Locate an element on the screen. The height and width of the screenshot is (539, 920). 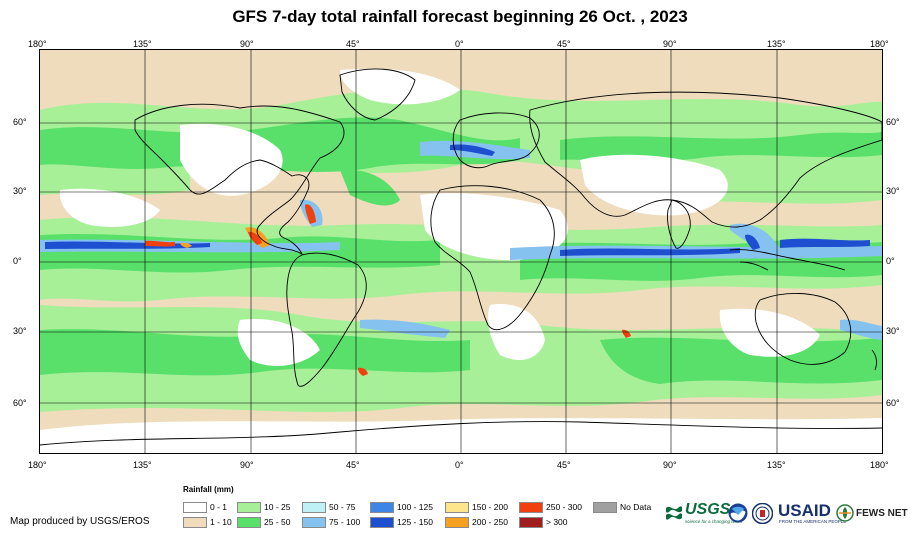
usaid-wordmark: USAID is located at coordinates (804, 510).